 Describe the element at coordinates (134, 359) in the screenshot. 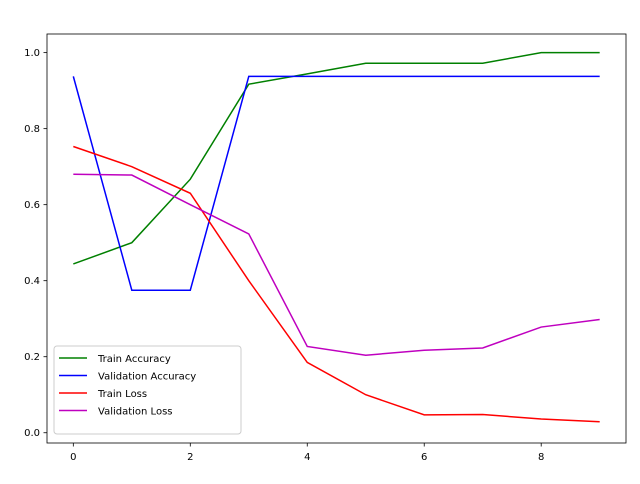

I see `legend-label: Train Accuracy` at that location.